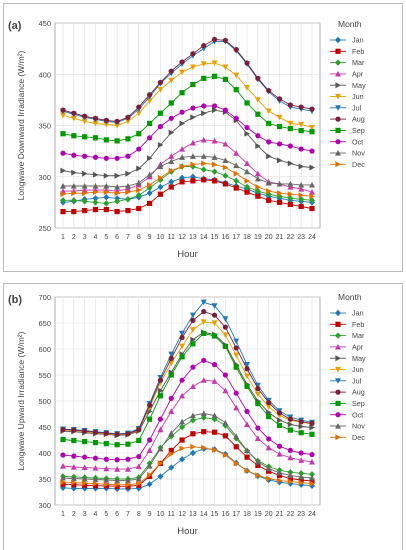 The width and height of the screenshot is (406, 550). What do you see at coordinates (187, 95) in the screenshot?
I see `series-jun` at bounding box center [187, 95].